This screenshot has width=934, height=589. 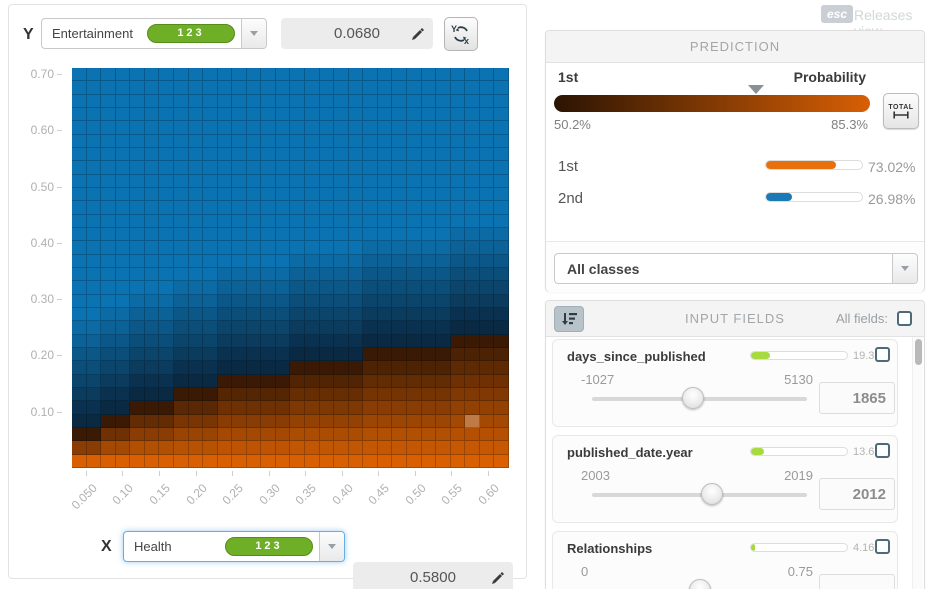 I want to click on swap-axes-button: Y x, so click(x=461, y=34).